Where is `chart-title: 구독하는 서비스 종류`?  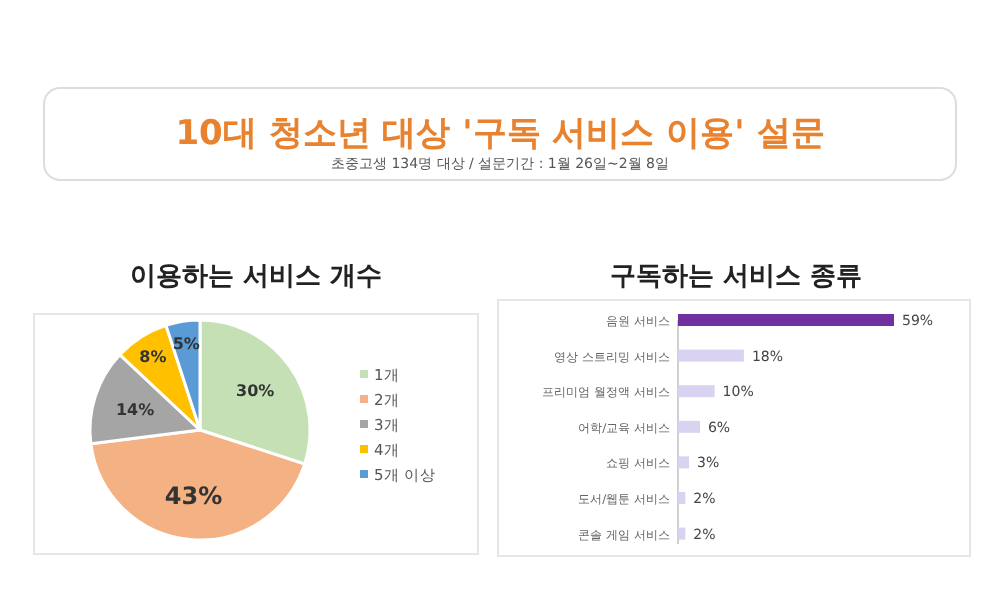 chart-title: 구독하는 서비스 종류 is located at coordinates (736, 277).